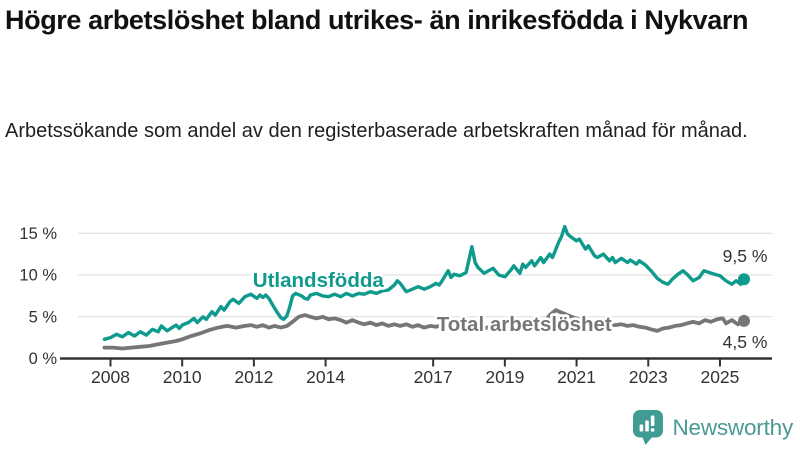  Describe the element at coordinates (732, 427) in the screenshot. I see `brand-name: Newsworthy` at that location.